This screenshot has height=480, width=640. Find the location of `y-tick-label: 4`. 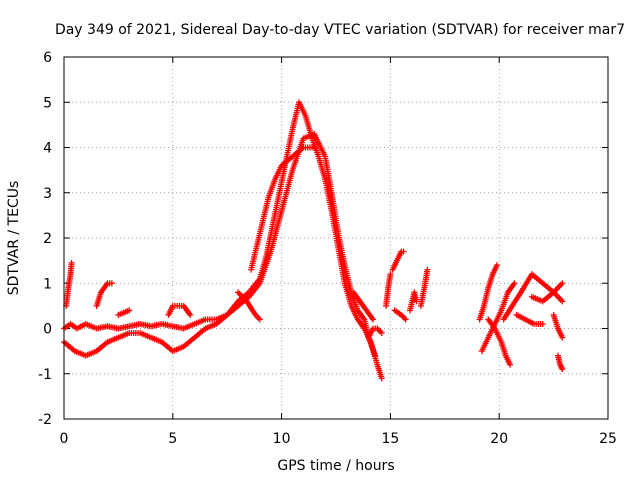

y-tick-label: 4 is located at coordinates (47, 149).